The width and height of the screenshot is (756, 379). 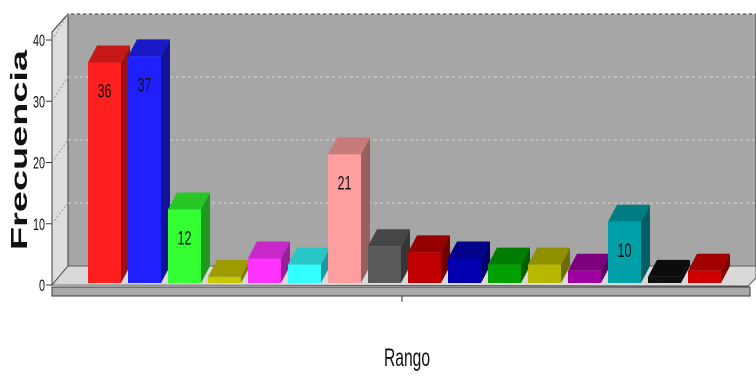 What do you see at coordinates (125, 164) in the screenshot?
I see `bar-1-side` at bounding box center [125, 164].